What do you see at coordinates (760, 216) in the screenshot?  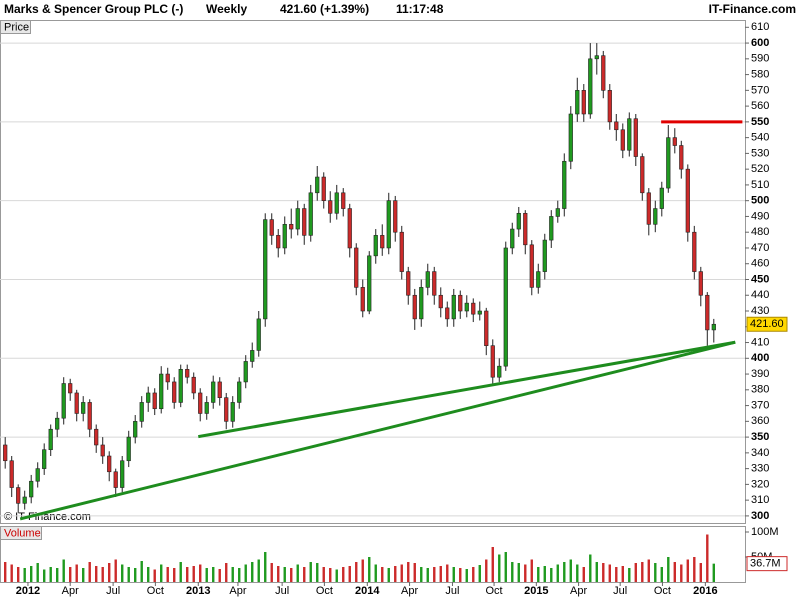 I see `y-tick-label: 490` at bounding box center [760, 216].